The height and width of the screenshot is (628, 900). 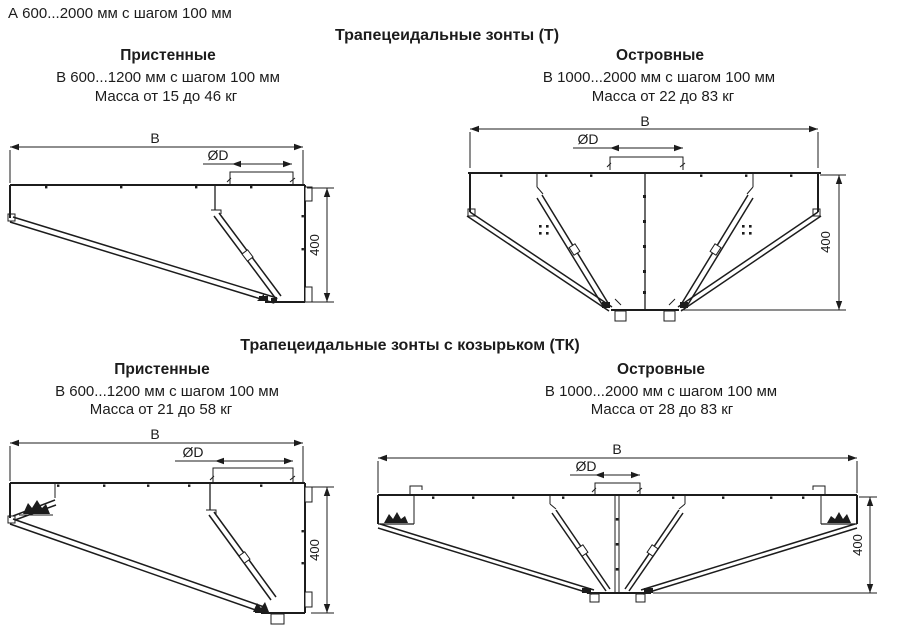 I want to click on section1-wall-size: В 600...1200 мм с шагом 100 мм, so click(x=168, y=77).